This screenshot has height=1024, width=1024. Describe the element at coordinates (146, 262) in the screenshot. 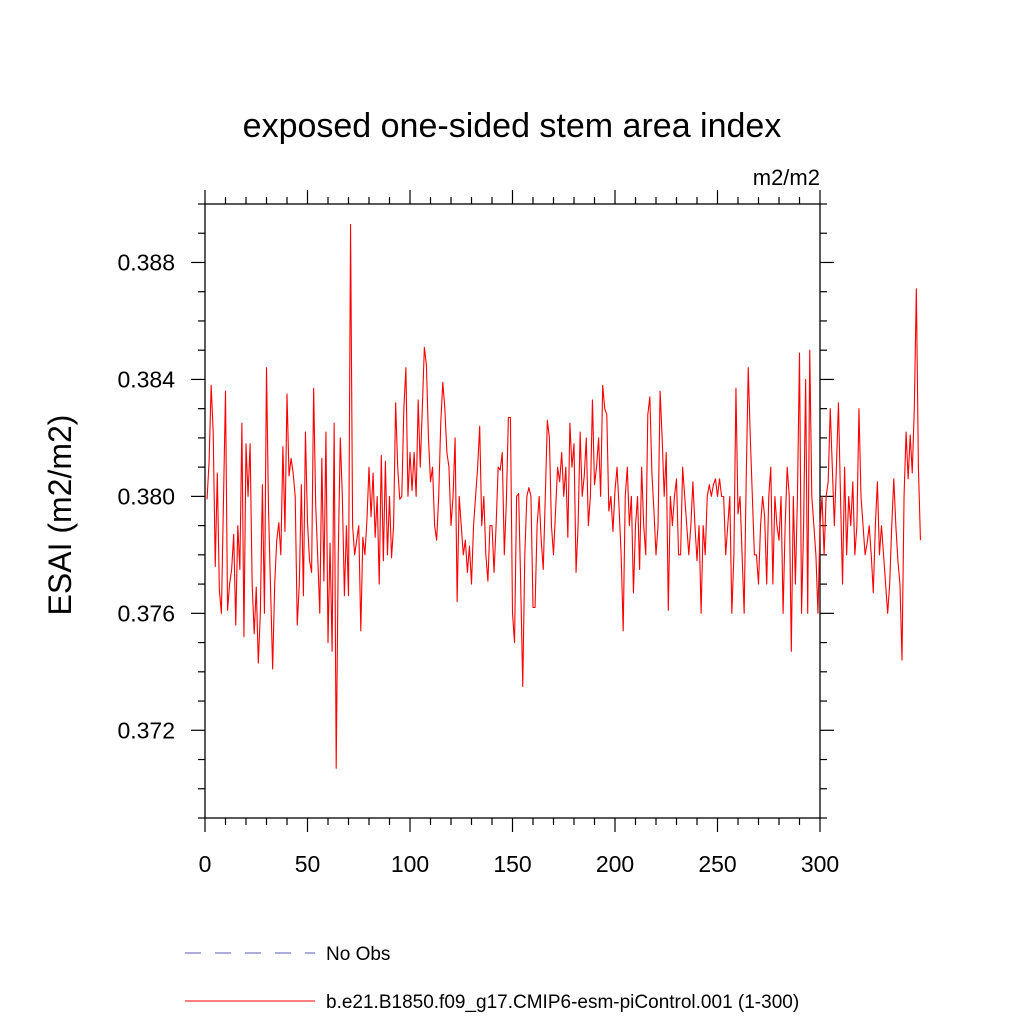

I see `y-tick-label: 0.388` at that location.